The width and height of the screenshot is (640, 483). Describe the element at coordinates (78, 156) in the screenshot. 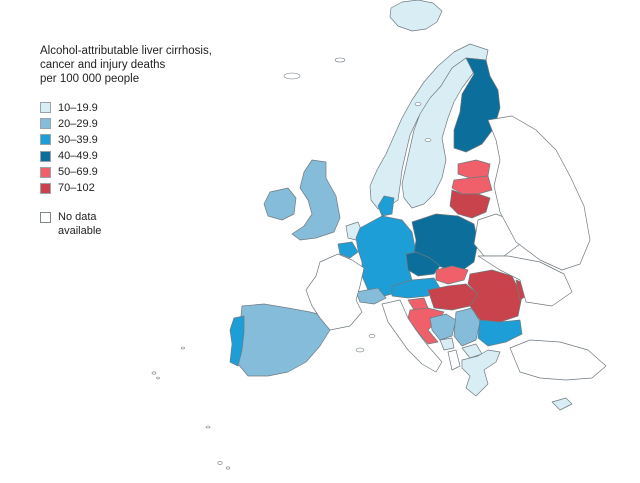

I see `legend-label-40-49: 40–49.9` at that location.